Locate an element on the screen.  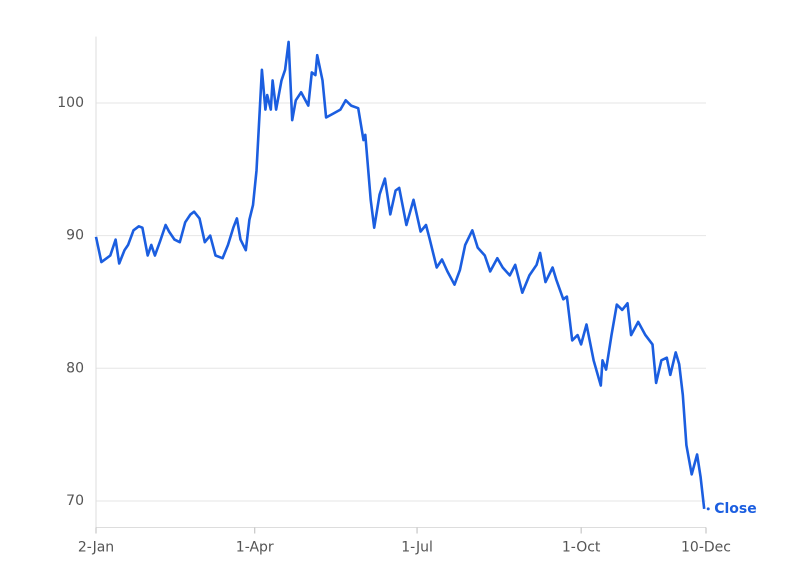
y-tick-label: 80 is located at coordinates (75, 368).